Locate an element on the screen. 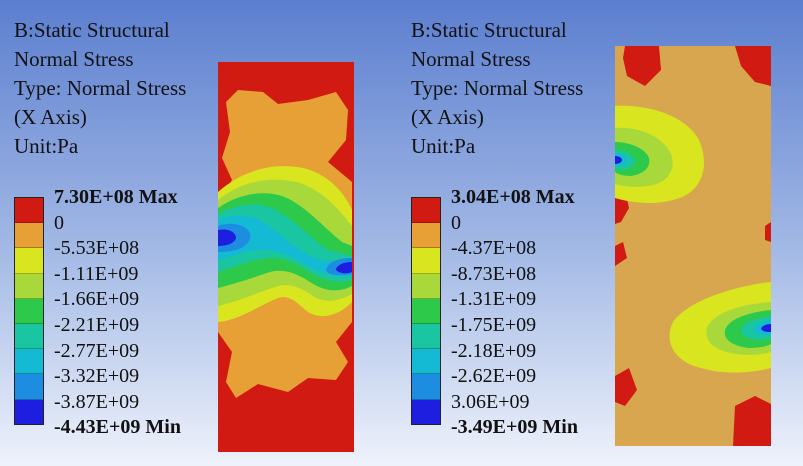 The image size is (803, 466). legend-max-label: 7.30E+08 Max is located at coordinates (116, 197).